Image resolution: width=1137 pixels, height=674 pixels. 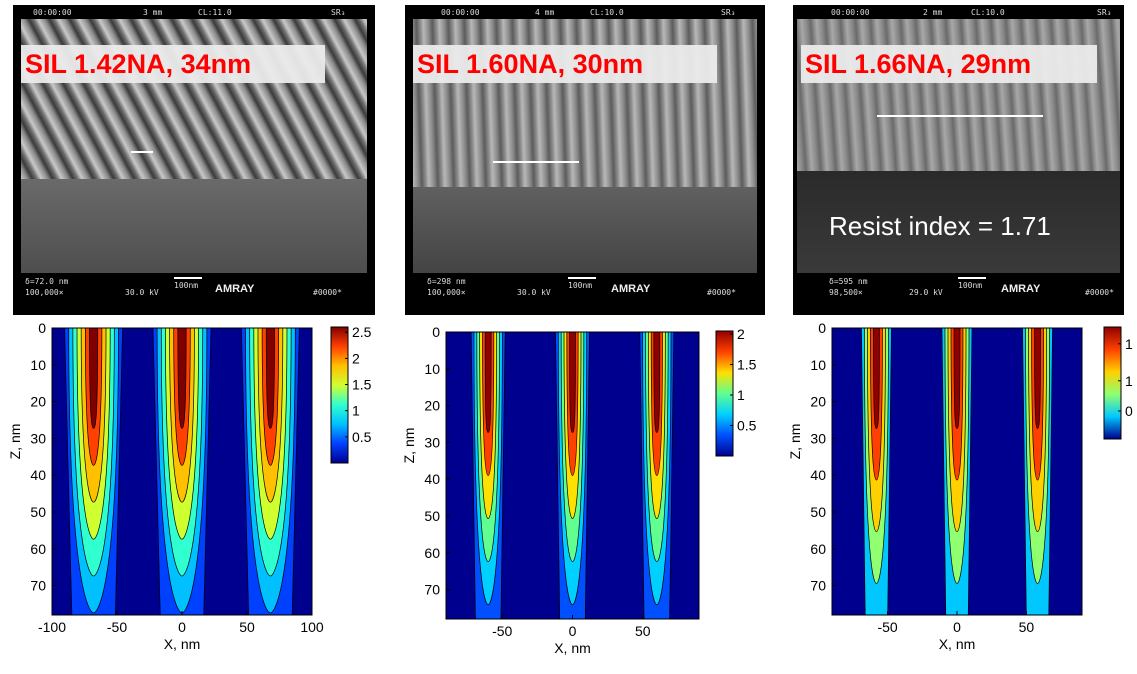 I want to click on sem-working-distance: 3 mm, so click(x=153, y=12).